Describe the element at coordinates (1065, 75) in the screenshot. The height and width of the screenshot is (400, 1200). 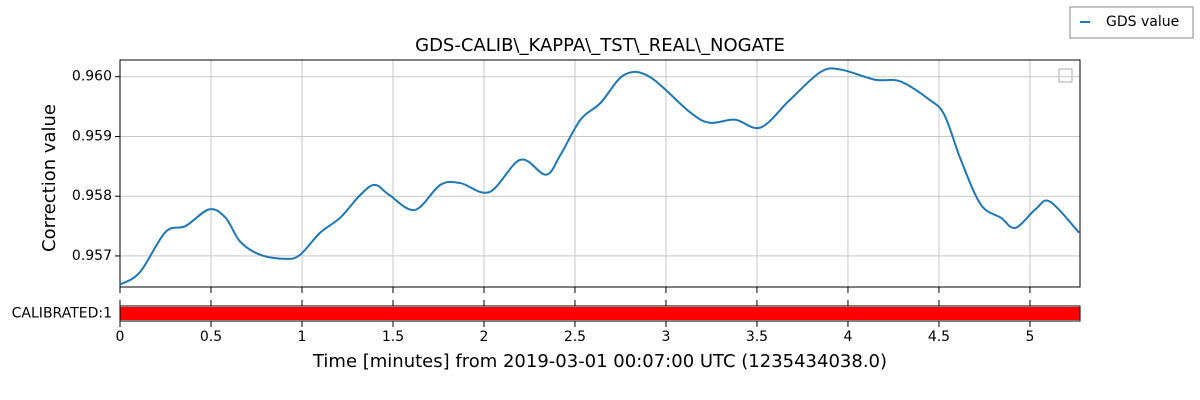
I see `empty-legend` at that location.